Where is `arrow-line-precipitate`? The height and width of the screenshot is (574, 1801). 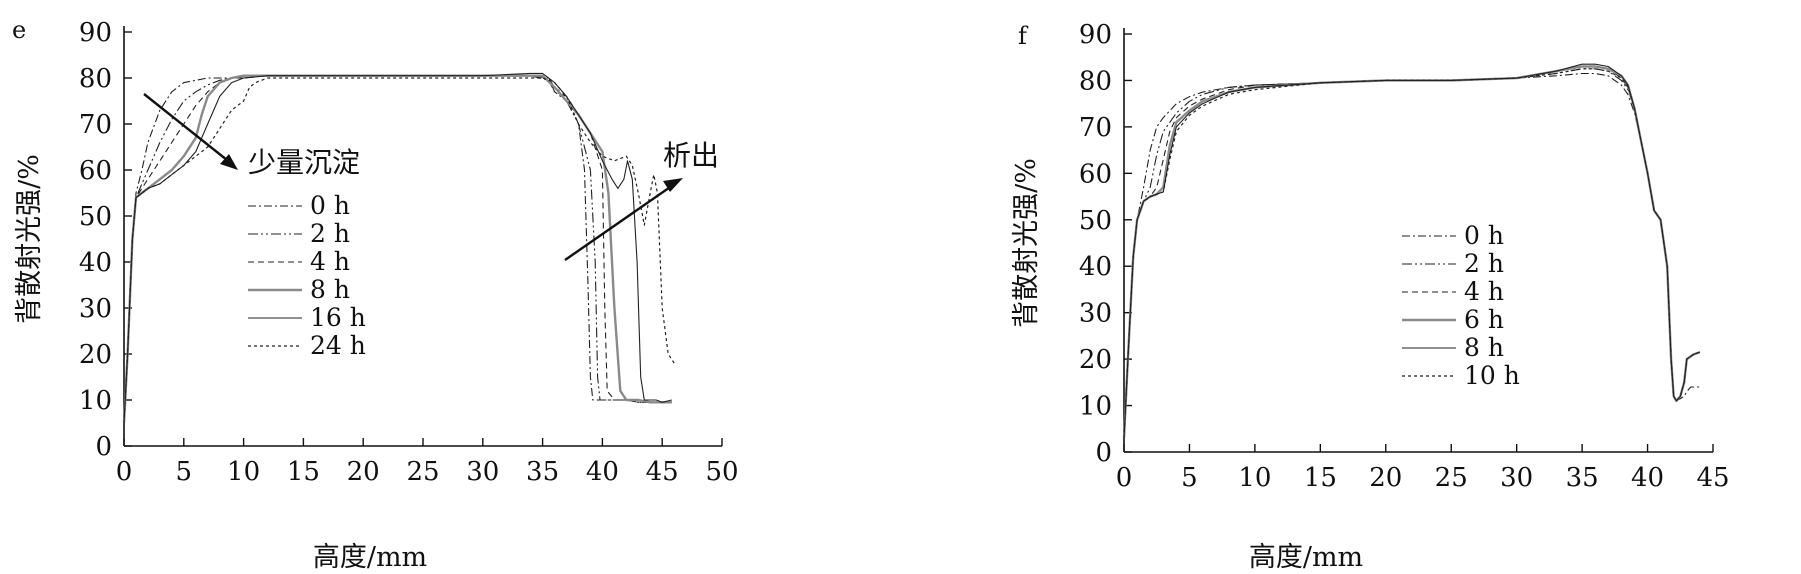
arrow-line-precipitate is located at coordinates (188, 129).